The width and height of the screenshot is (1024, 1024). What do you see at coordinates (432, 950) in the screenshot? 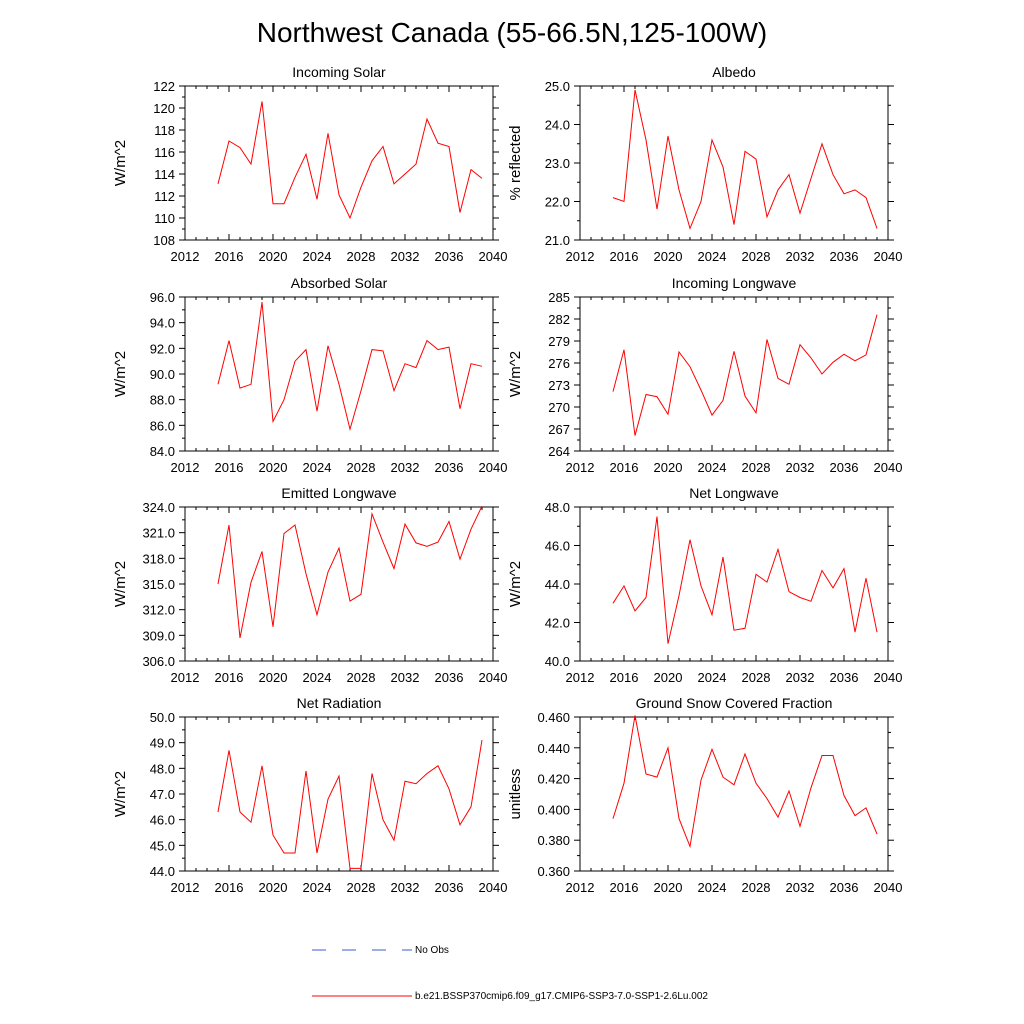
I see `legend-obs-label: No Obs` at bounding box center [432, 950].